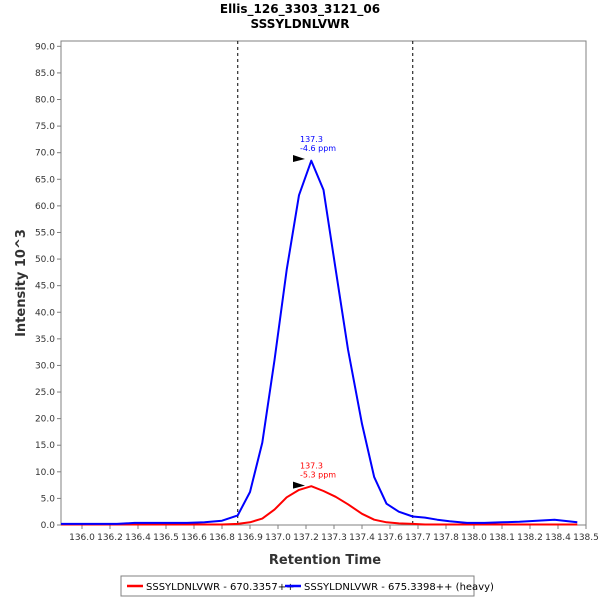 This screenshot has width=600, height=600. Describe the element at coordinates (45, 180) in the screenshot. I see `y-tick-label: 65.0` at that location.